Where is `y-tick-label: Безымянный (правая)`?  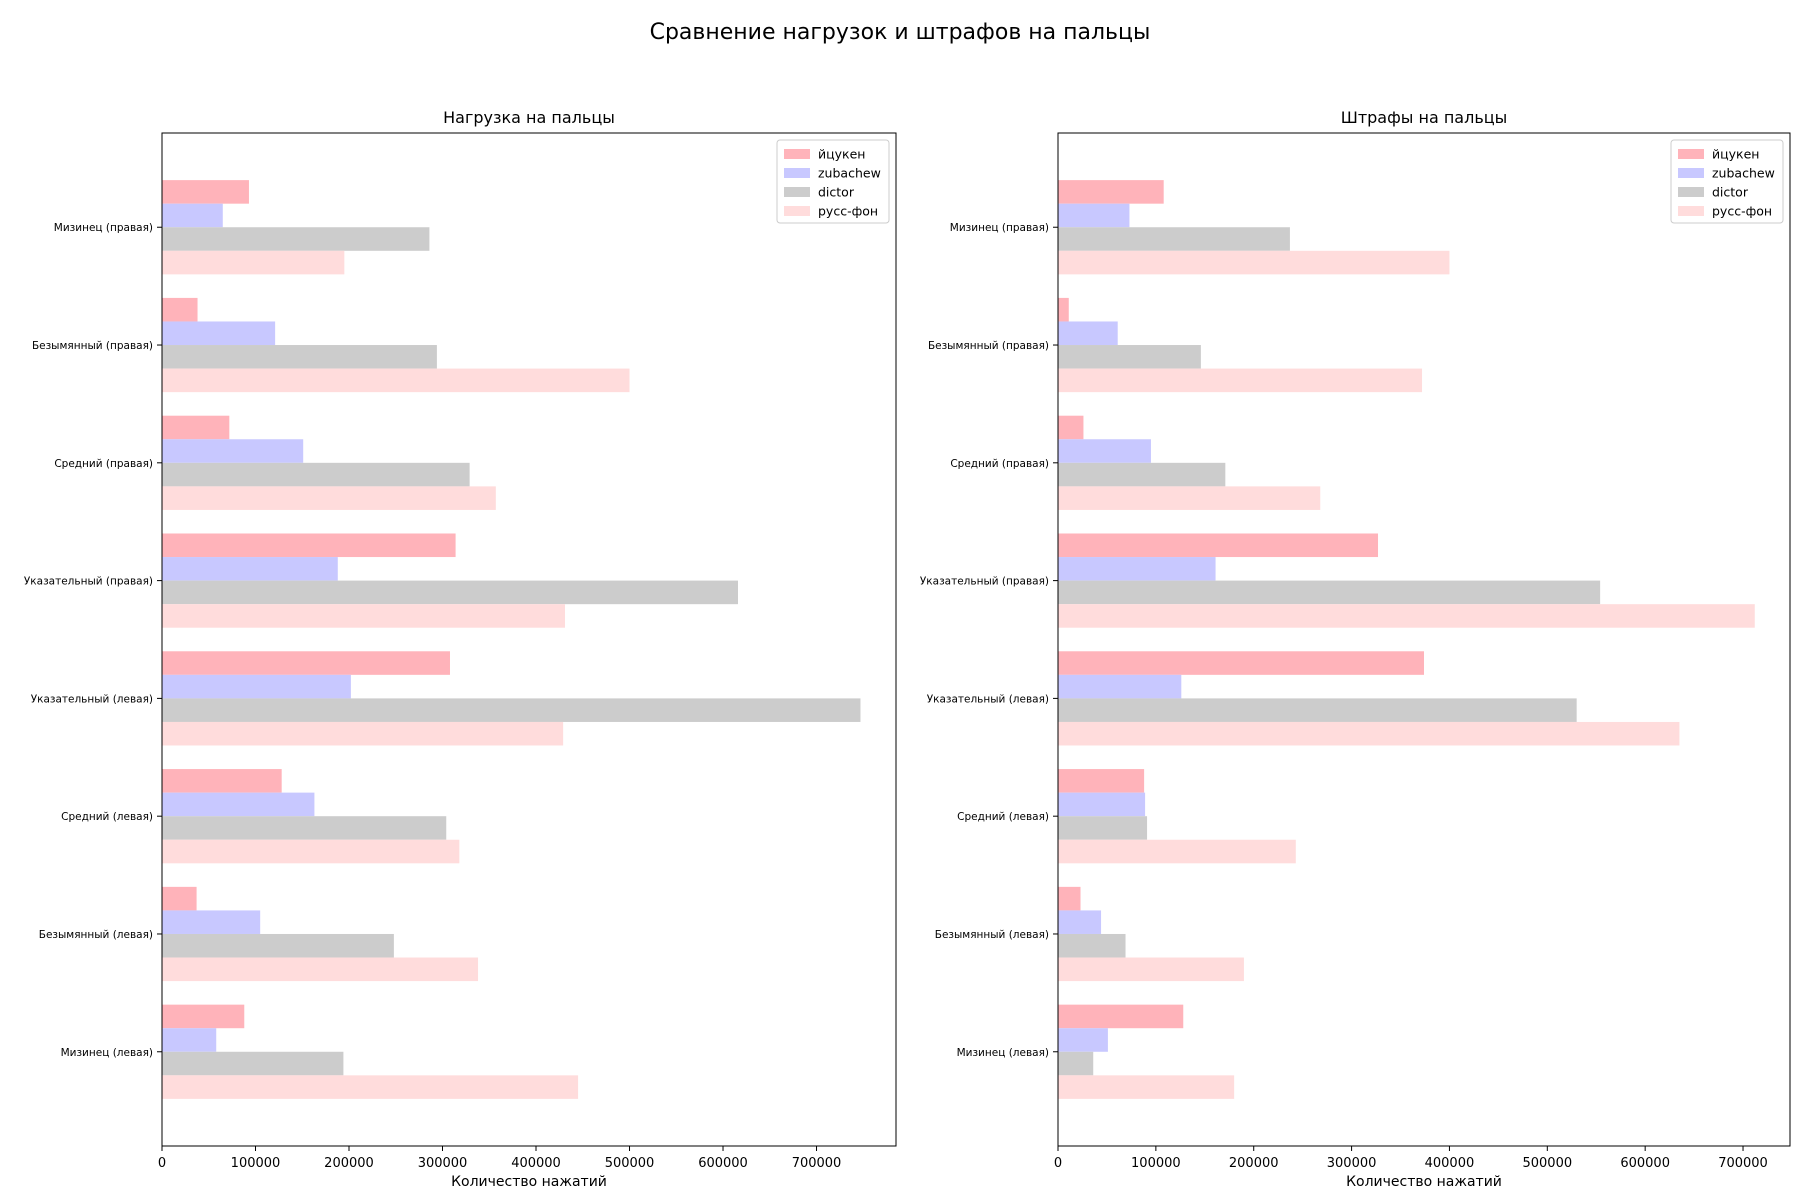
y-tick-label: Безымянный (правая) is located at coordinates (988, 346).